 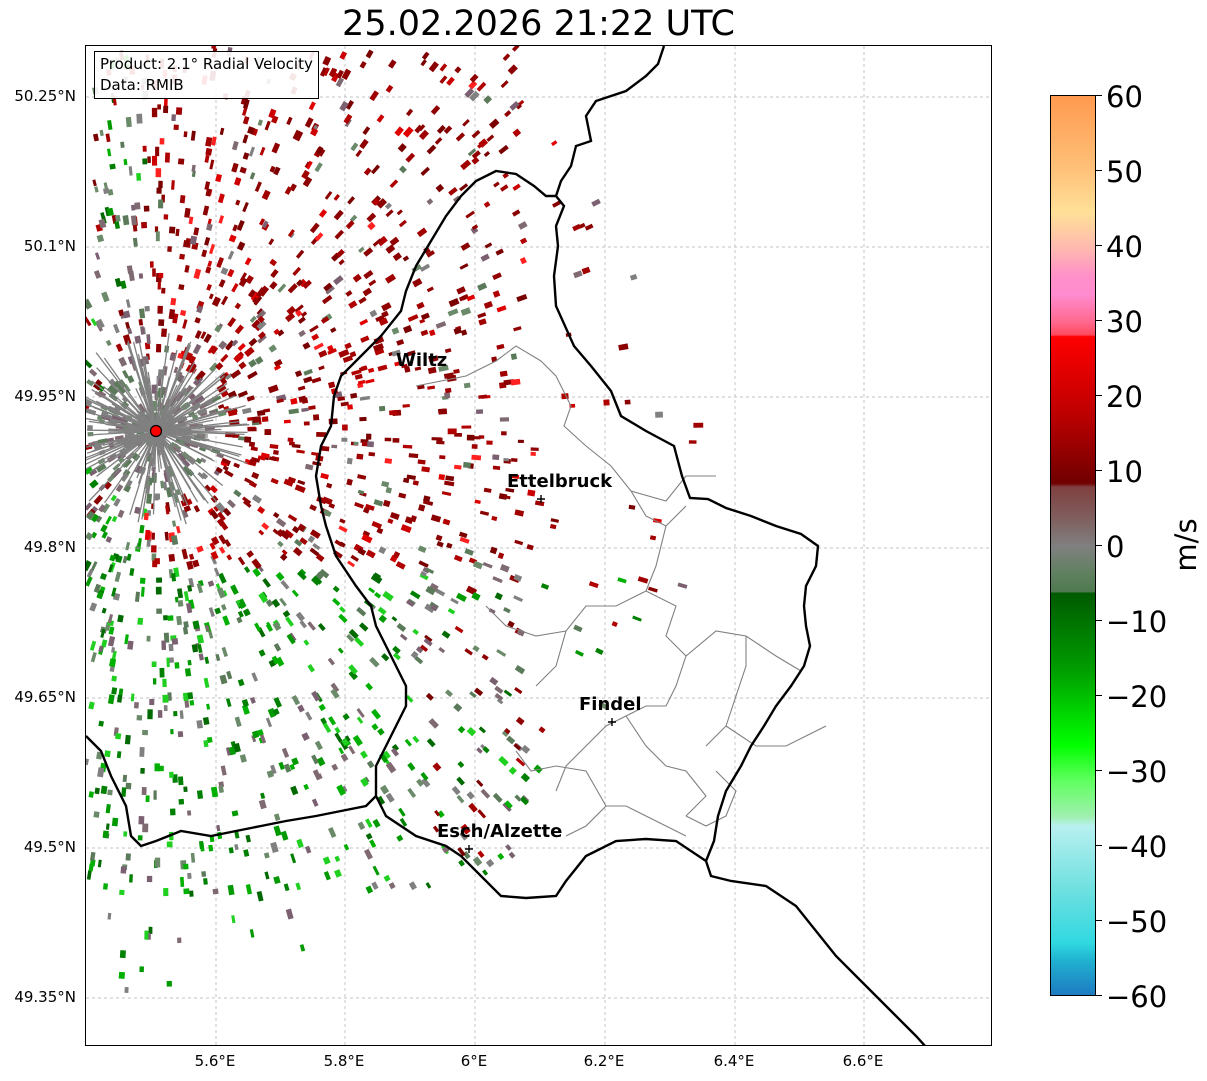 What do you see at coordinates (1137, 997) in the screenshot?
I see `colorbar-tick-label: −60` at bounding box center [1137, 997].